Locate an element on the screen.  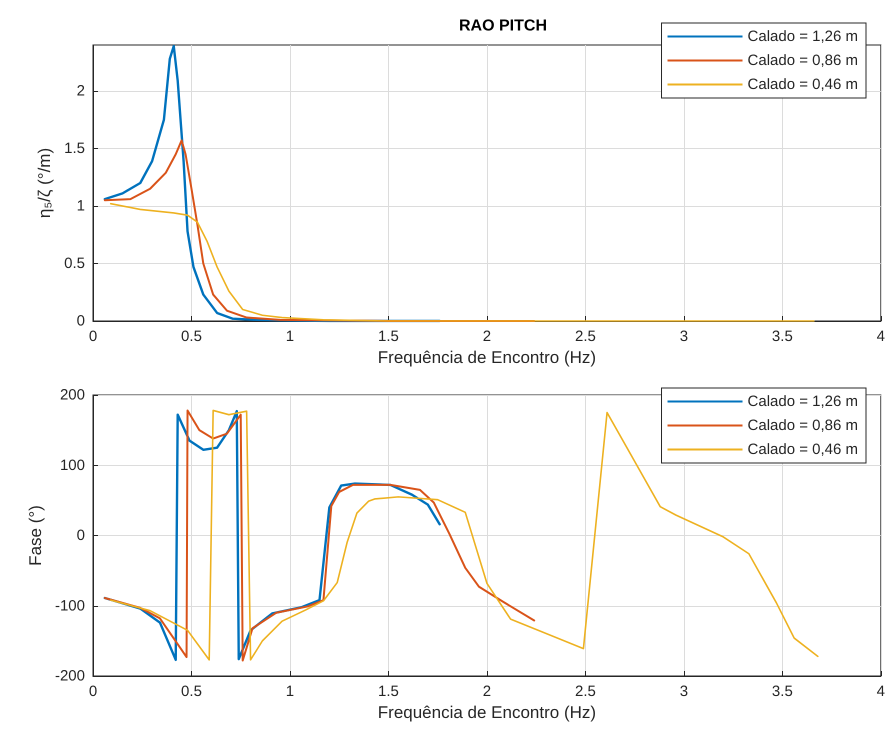
y-tick-label: 1 is located at coordinates (80, 206).